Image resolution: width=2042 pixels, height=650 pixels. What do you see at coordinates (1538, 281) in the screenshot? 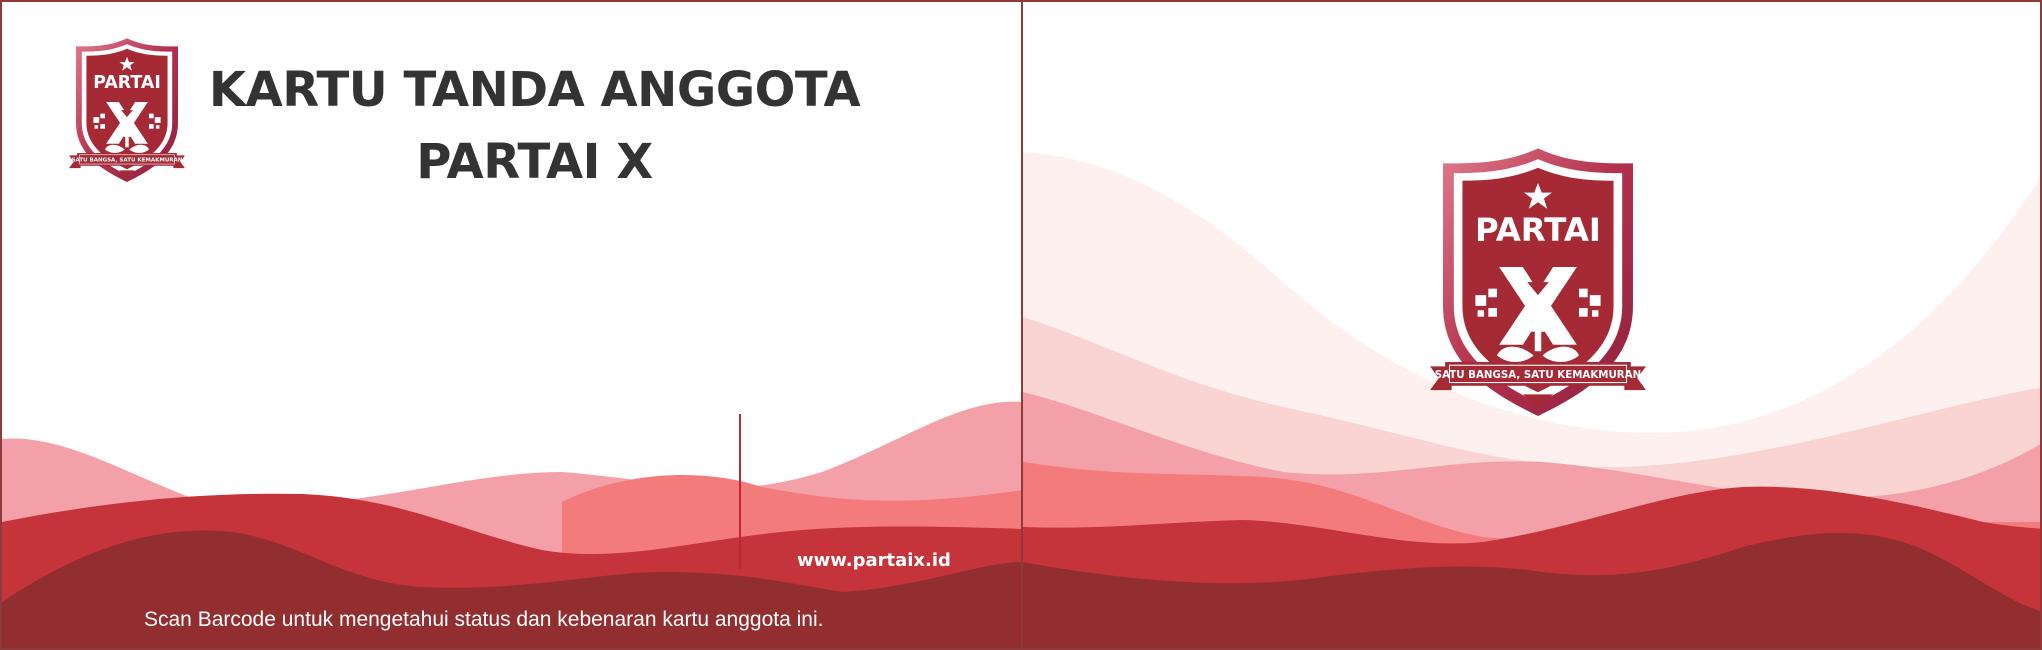
I see `party-logo-large-emblem-icon: PARTAI SATU BANGSA, SATU KEMAKMURAN` at bounding box center [1538, 281].